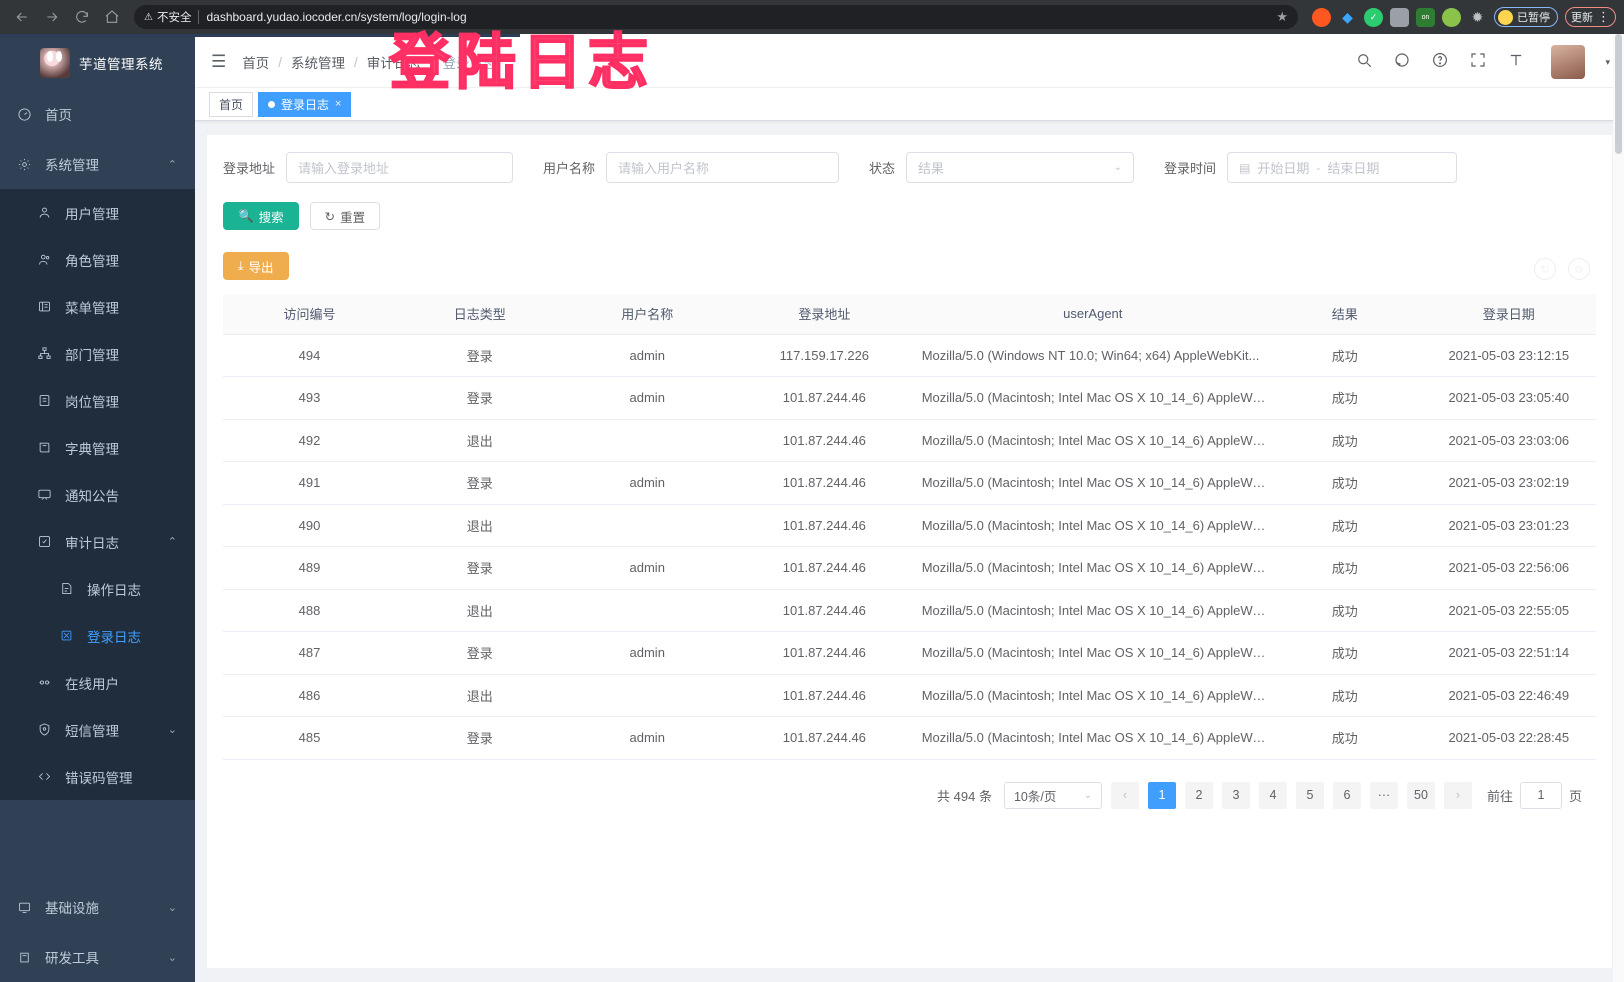  Describe the element at coordinates (199, 17) in the screenshot. I see `omnibox-divider` at that location.